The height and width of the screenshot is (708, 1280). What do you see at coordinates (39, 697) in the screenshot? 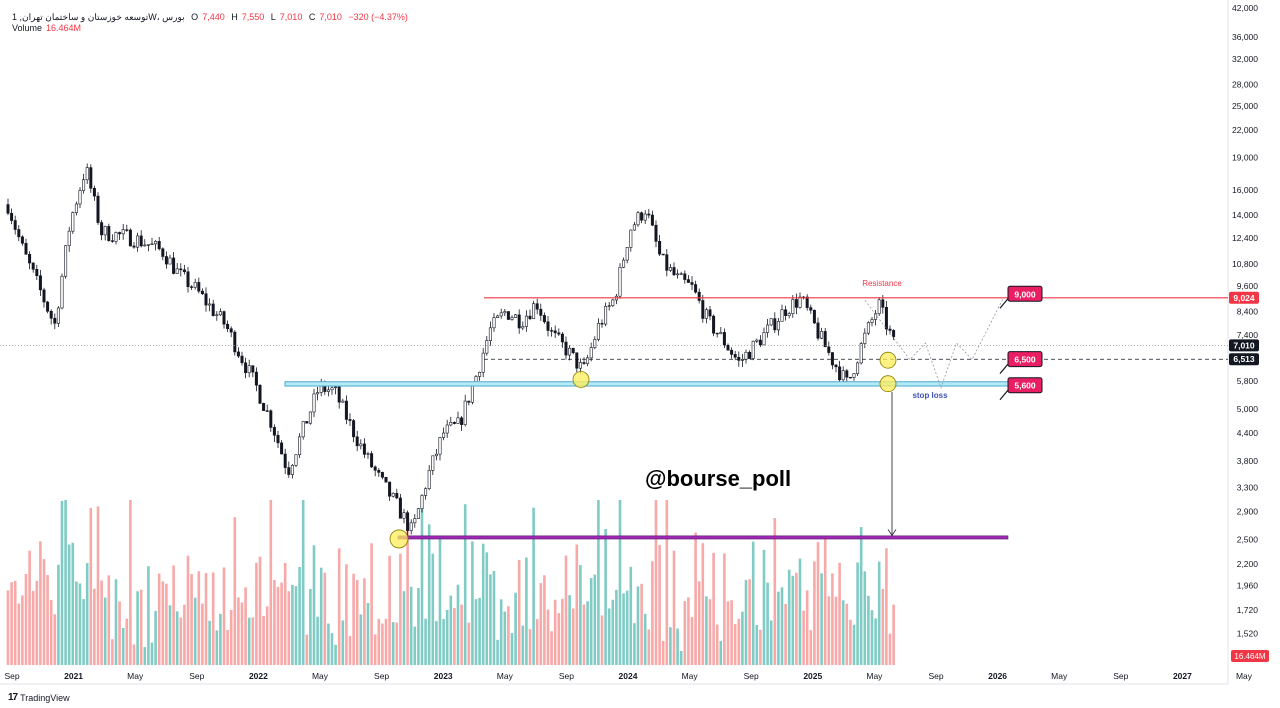
I see `tradingview-logo: 17 TradingView` at bounding box center [39, 697].